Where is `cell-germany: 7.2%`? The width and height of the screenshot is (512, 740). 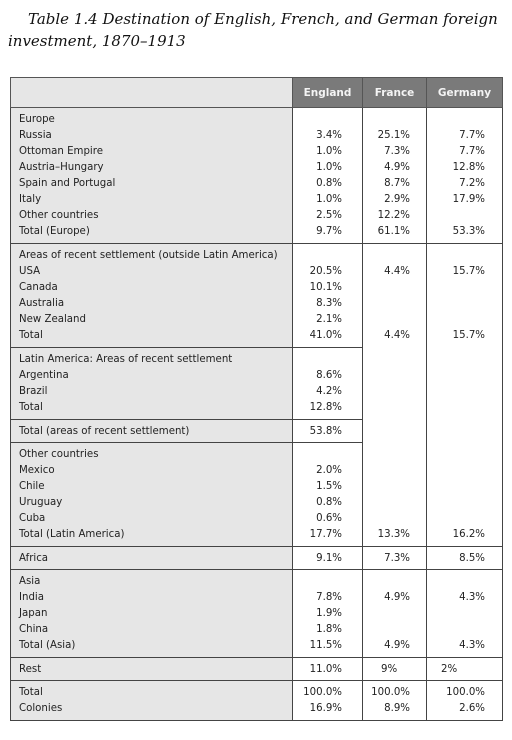
cell-germany: 7.2% is located at coordinates (472, 183).